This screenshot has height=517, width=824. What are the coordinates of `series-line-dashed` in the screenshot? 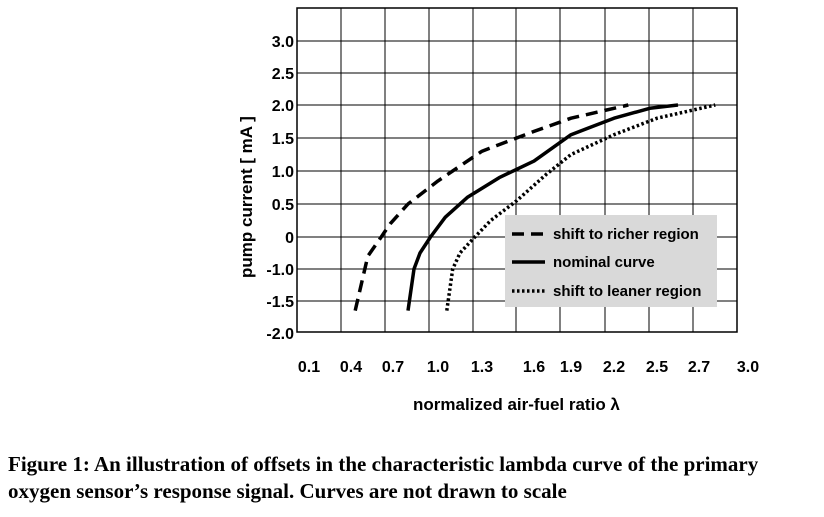 It's located at (491, 207).